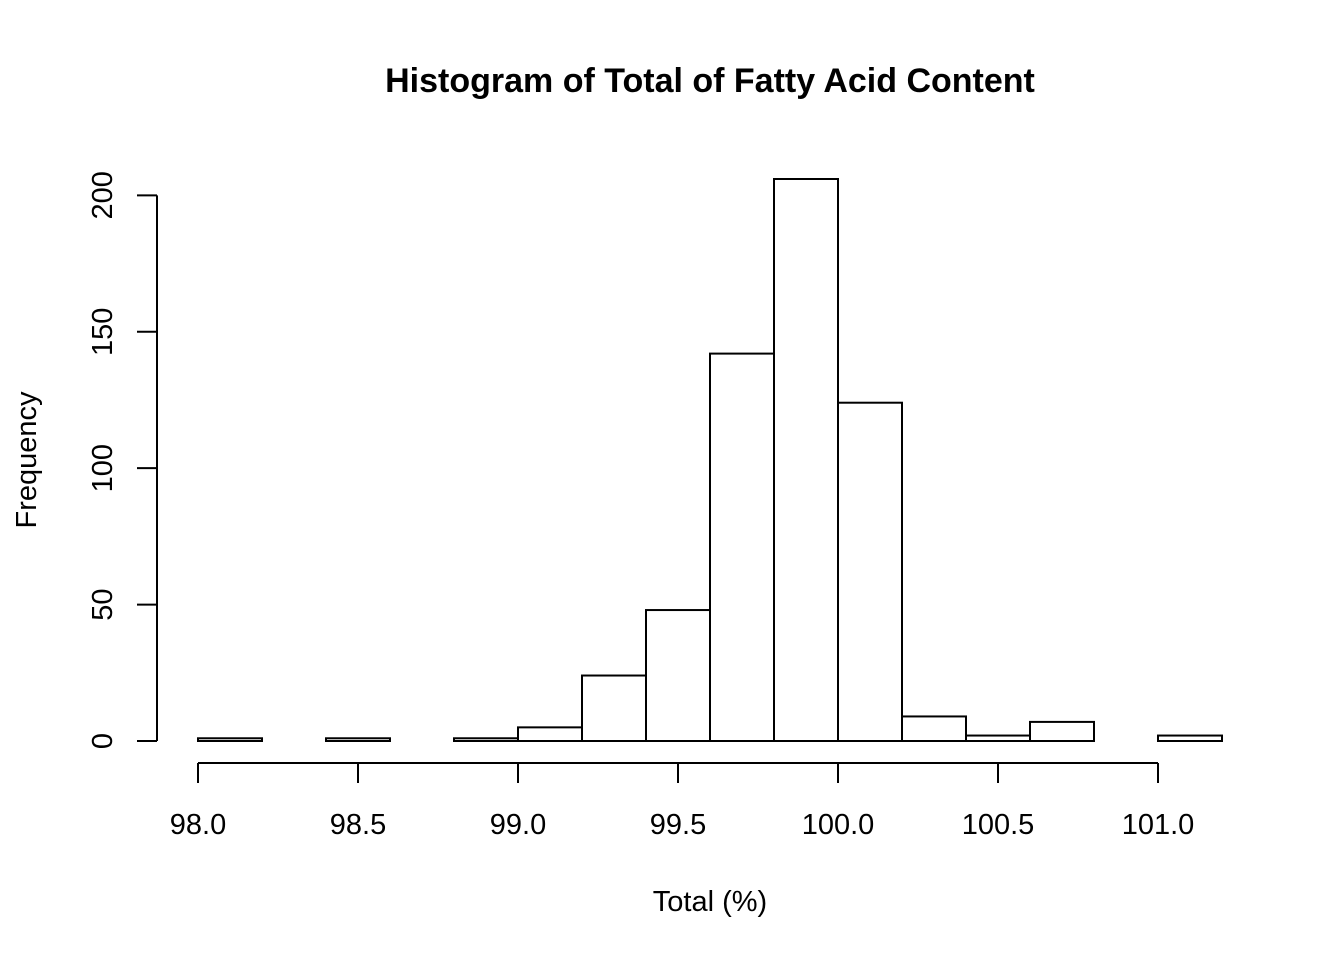  Describe the element at coordinates (838, 825) in the screenshot. I see `x-tick-label-4: 100.0` at that location.